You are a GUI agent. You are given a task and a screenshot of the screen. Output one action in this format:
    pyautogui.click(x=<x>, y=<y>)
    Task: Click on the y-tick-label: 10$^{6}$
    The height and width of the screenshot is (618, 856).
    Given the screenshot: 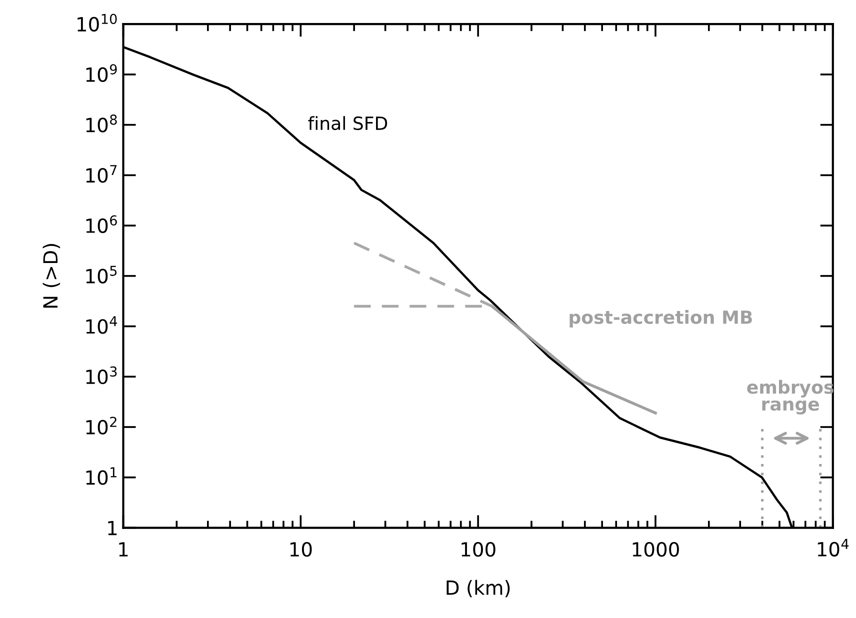 What is the action you would take?
    pyautogui.click(x=101, y=224)
    